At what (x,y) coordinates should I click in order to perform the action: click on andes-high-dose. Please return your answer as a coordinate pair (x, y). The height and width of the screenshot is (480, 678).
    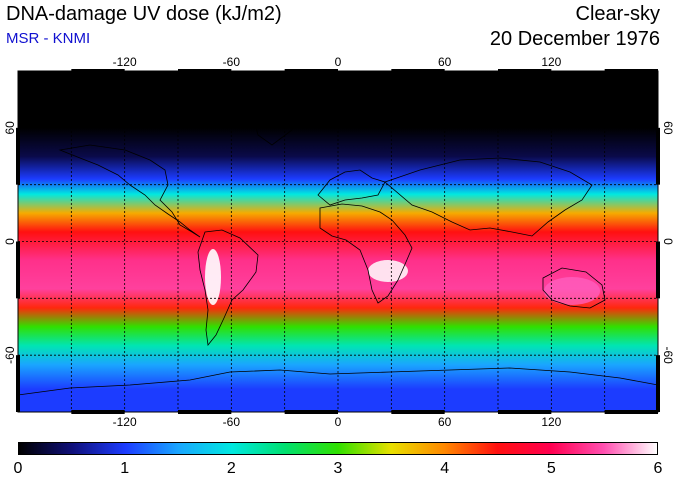
    Looking at the image, I should click on (213, 277).